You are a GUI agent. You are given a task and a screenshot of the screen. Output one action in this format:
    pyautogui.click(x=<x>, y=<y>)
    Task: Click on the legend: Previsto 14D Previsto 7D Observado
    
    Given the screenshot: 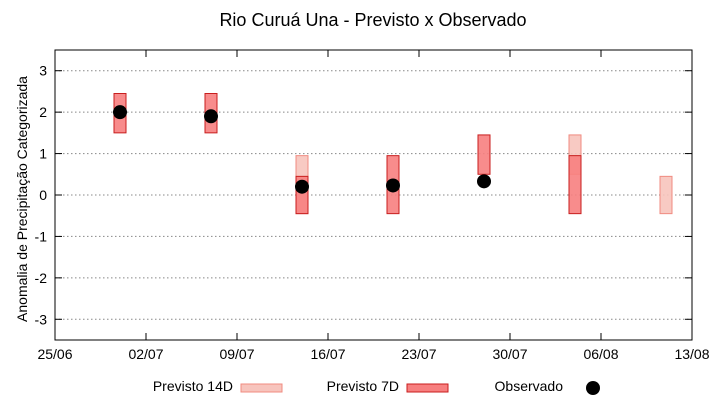 What is the action you would take?
    pyautogui.click(x=376, y=386)
    